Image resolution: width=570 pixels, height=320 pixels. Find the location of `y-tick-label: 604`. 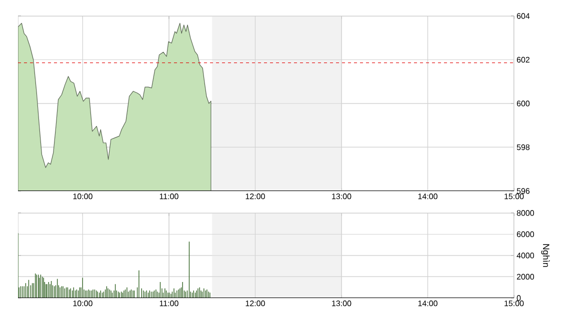

y-tick-label: 604 is located at coordinates (523, 16).